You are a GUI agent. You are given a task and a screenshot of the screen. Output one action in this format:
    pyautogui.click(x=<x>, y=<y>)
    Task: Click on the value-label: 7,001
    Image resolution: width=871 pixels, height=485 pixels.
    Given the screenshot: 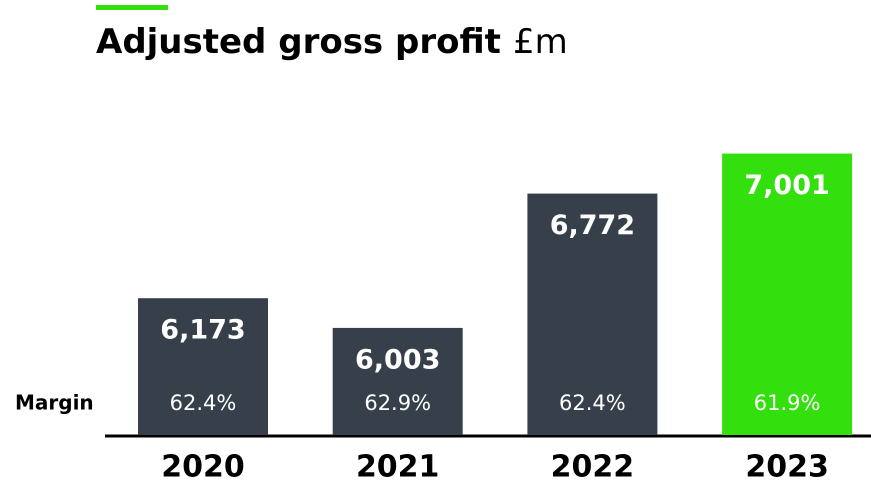 What is the action you would take?
    pyautogui.click(x=786, y=185)
    